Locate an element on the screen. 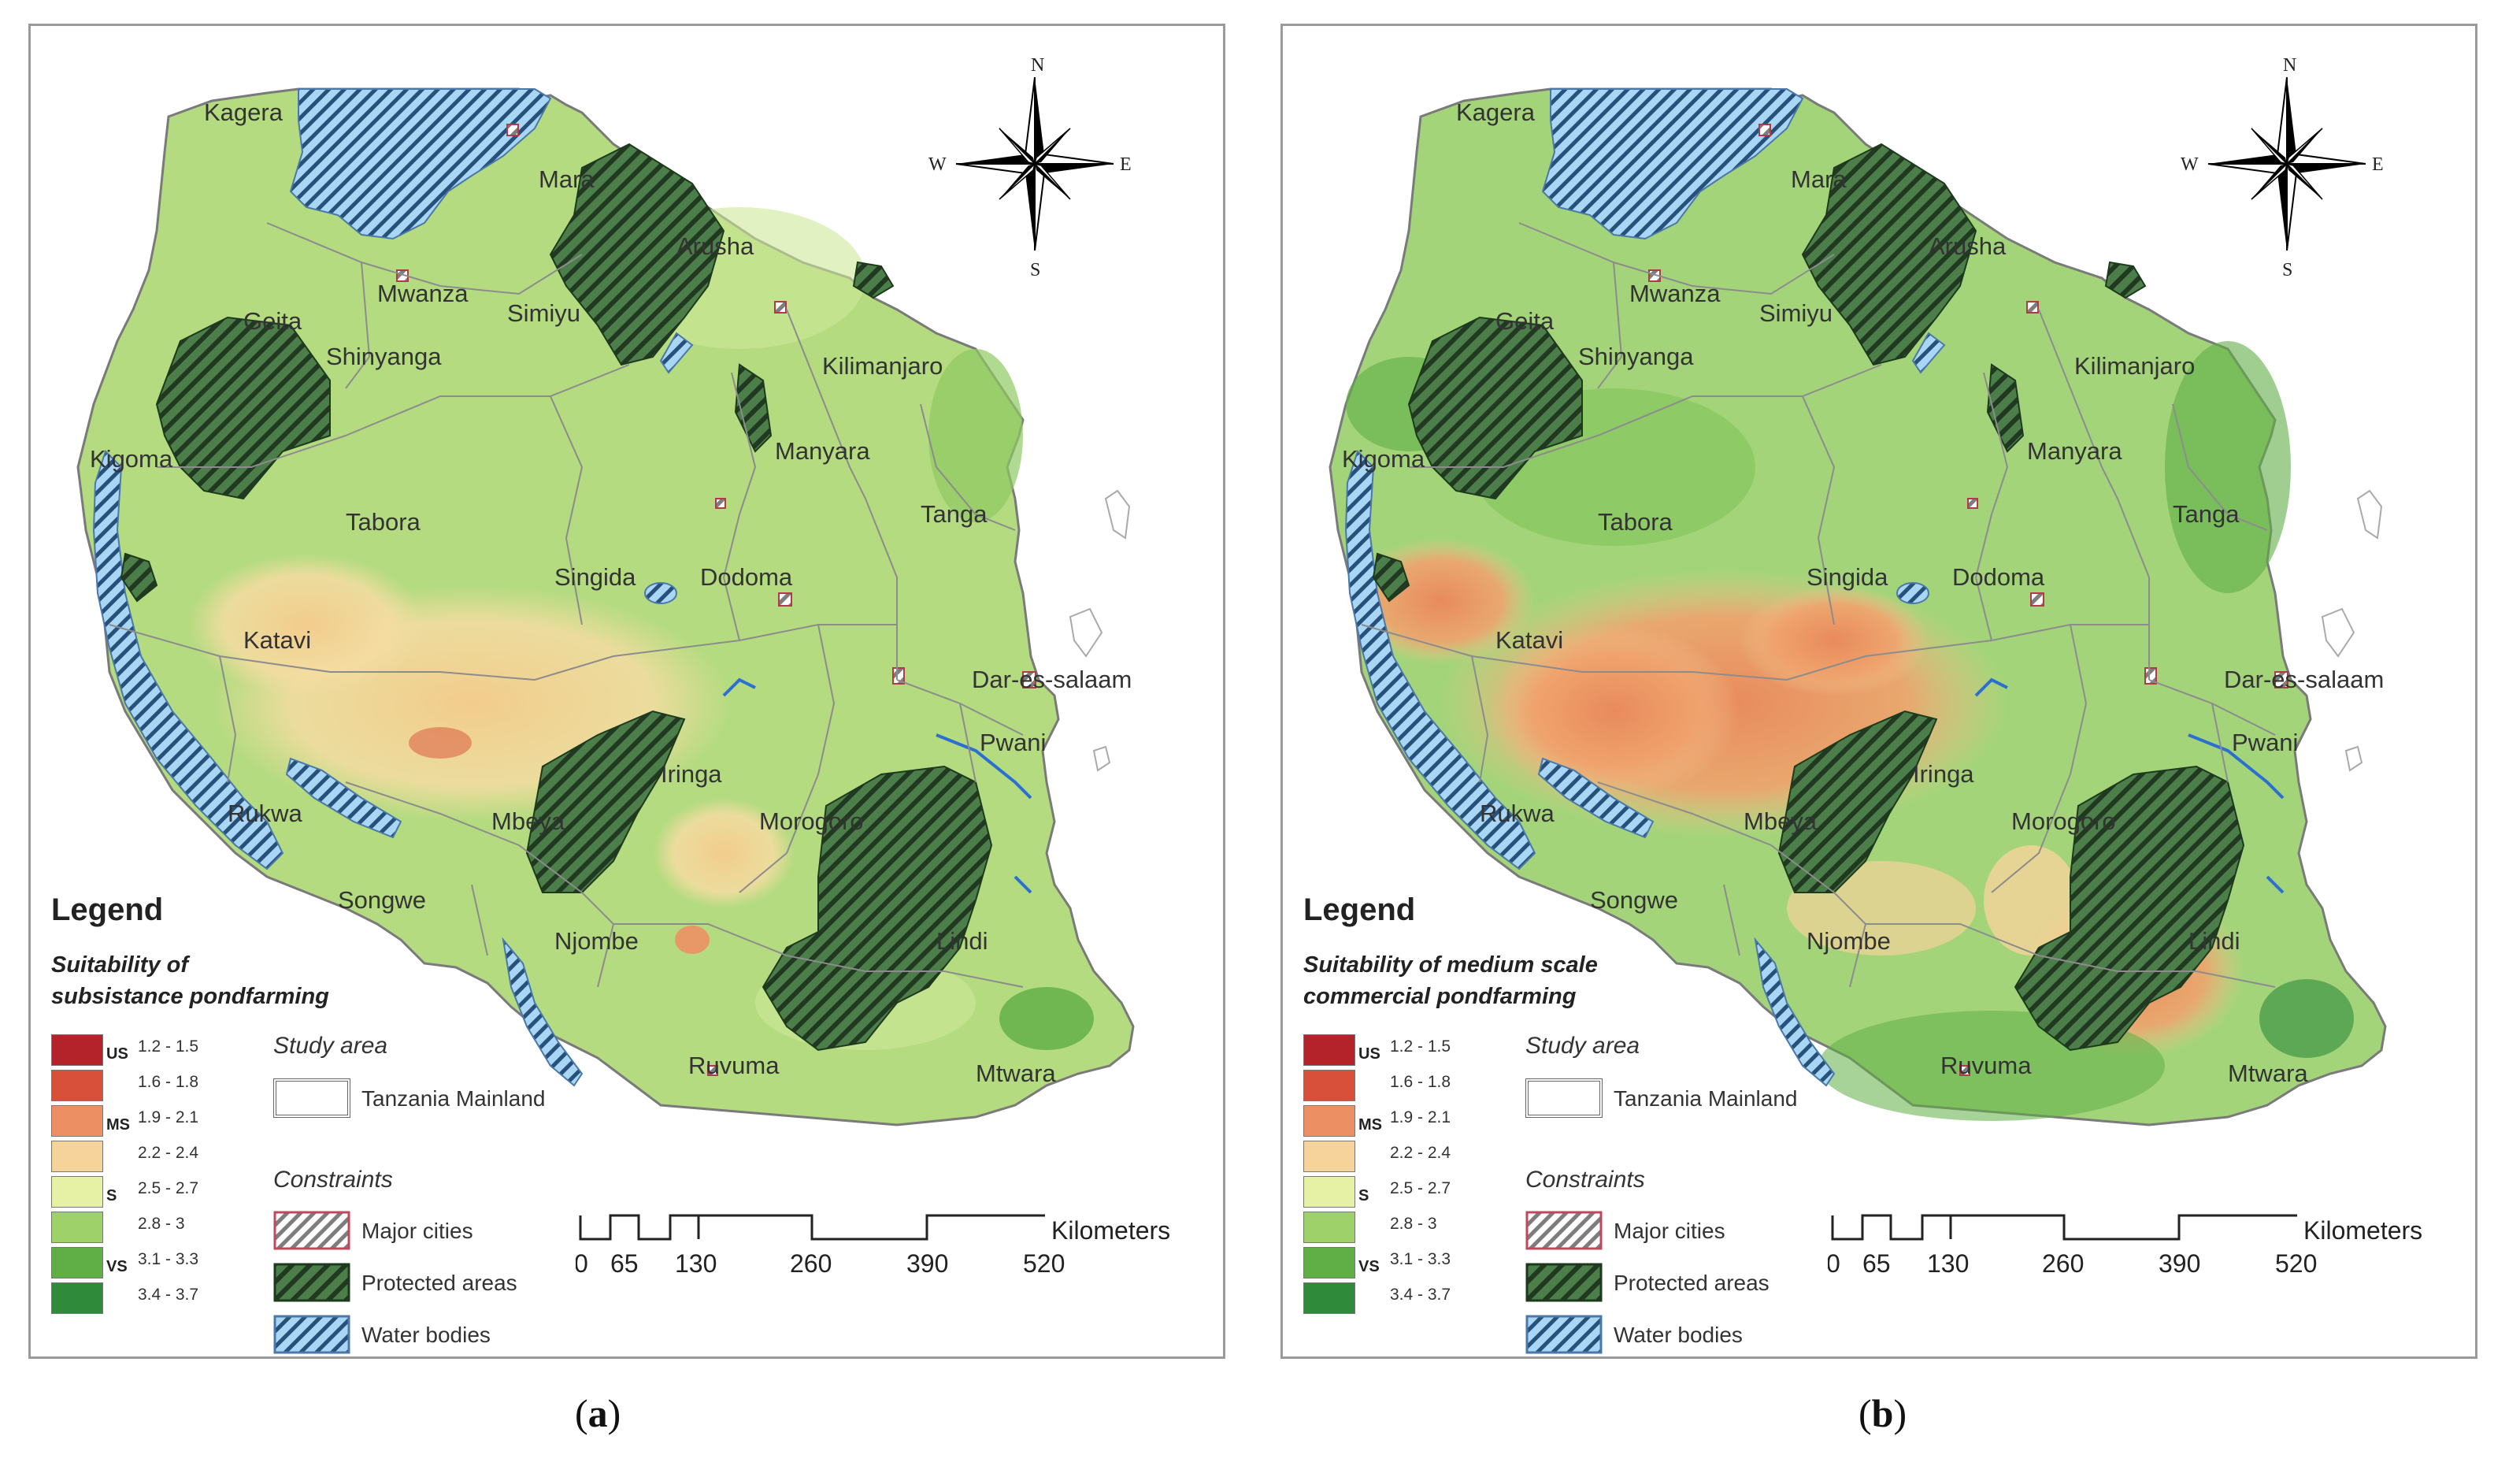 This screenshot has width=2520, height=1477. caption-a: (a) is located at coordinates (598, 1413).